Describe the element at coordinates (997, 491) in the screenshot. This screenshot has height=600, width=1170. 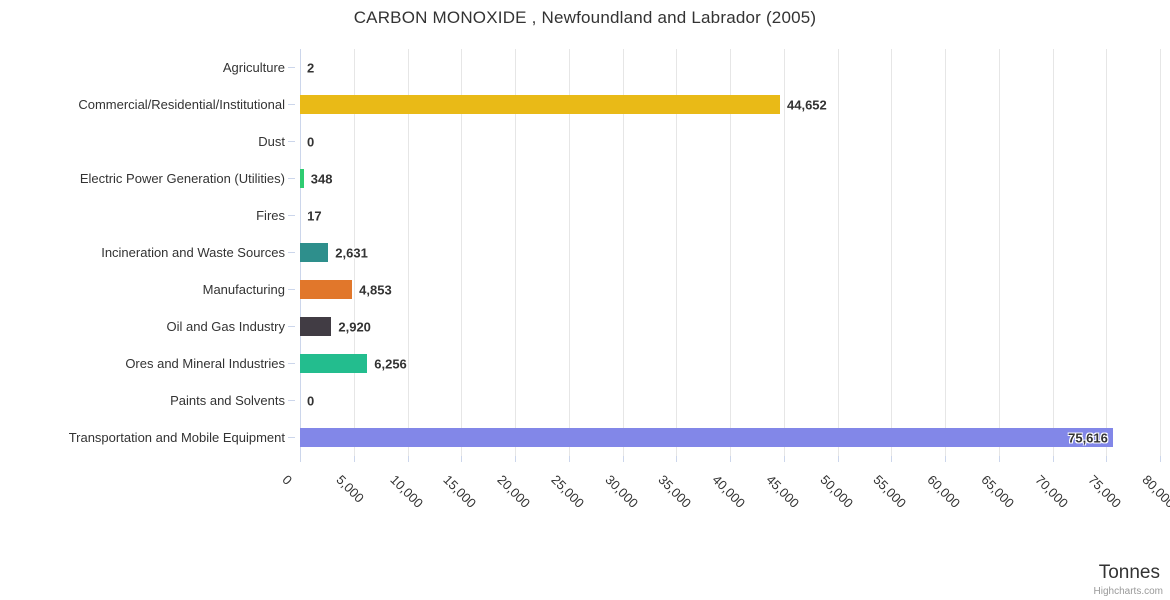
I see `x-axis-tick-label: 65,000` at that location.